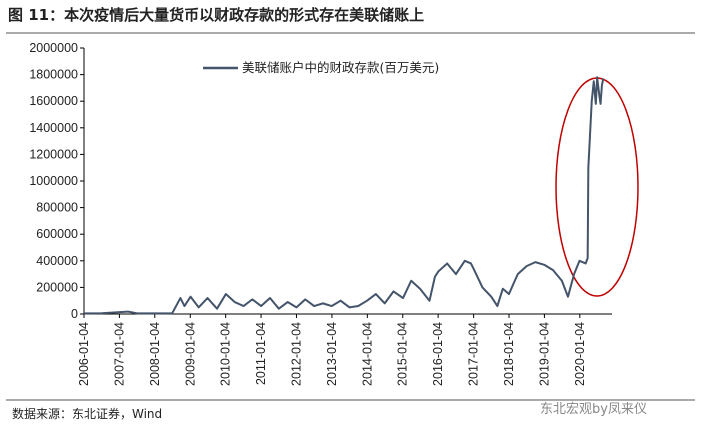  What do you see at coordinates (57, 261) in the screenshot?
I see `y-tick-label: 400000` at bounding box center [57, 261].